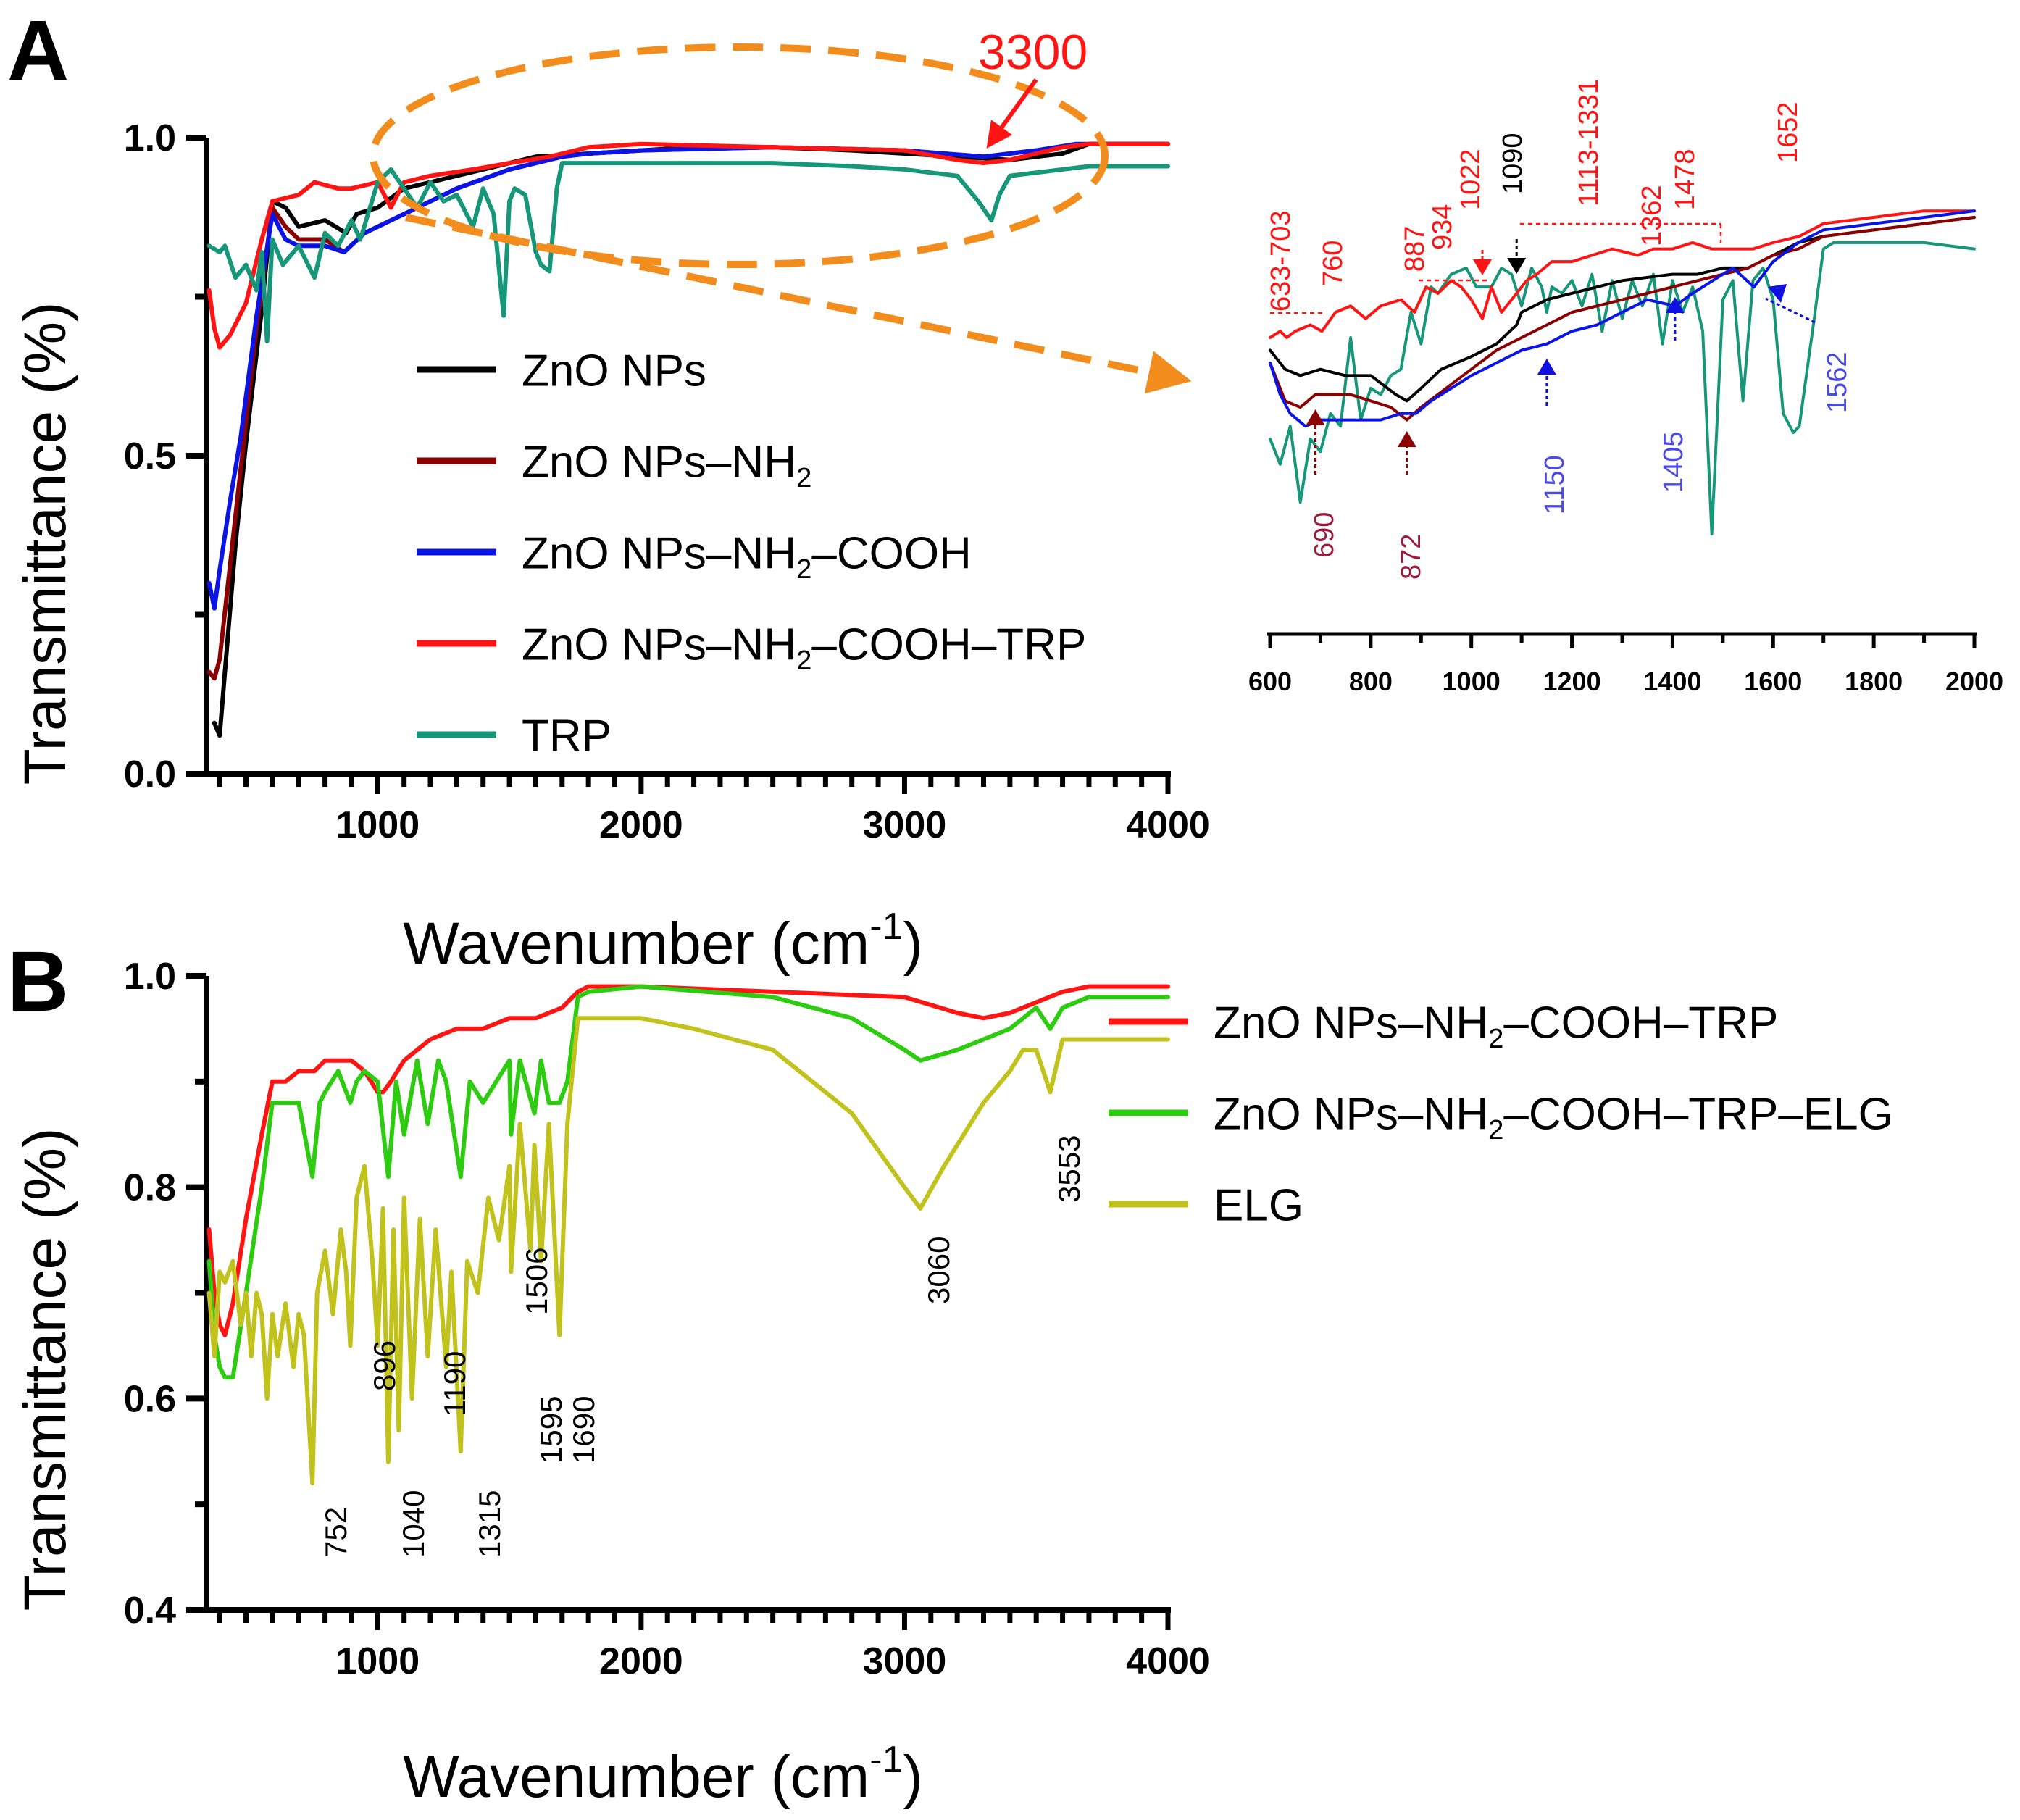 This screenshot has width=2020, height=1820. Describe the element at coordinates (567, 736) in the screenshot. I see `panel-a-legend-label: TRP` at that location.